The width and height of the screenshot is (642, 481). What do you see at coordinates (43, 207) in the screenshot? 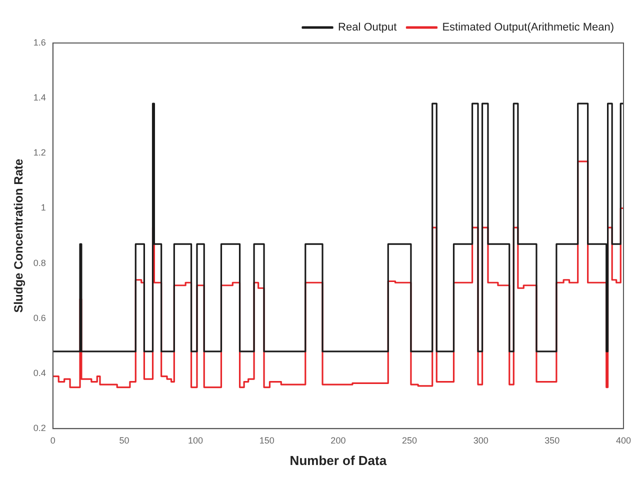
I see `y-tick-label: 1` at bounding box center [43, 207].